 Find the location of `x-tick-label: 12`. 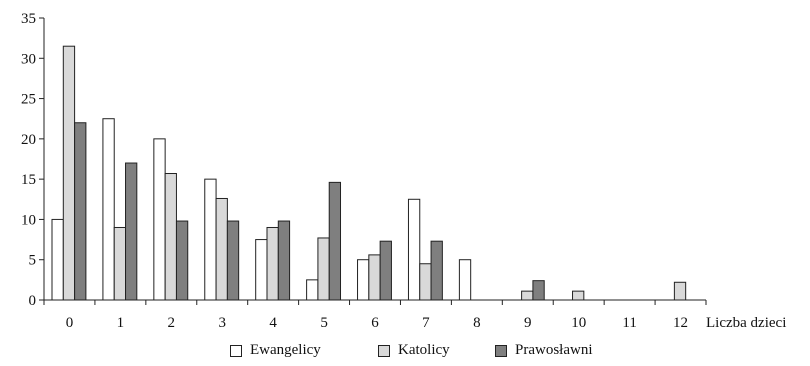

x-tick-label: 12 is located at coordinates (680, 323).